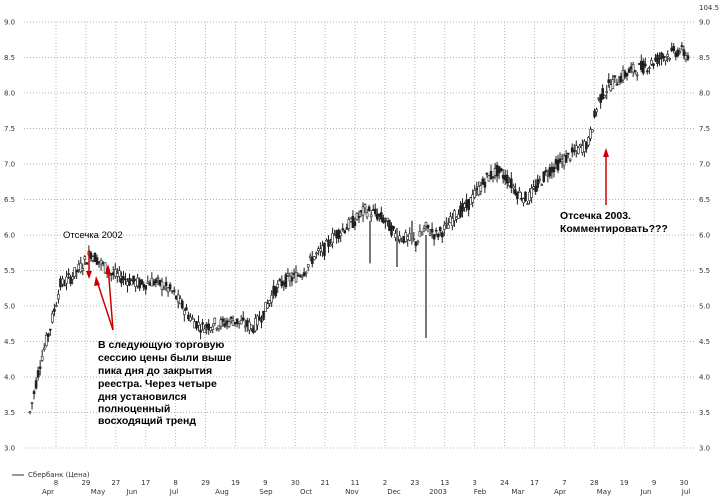  I want to click on legend: Сбербанк (Цена), so click(51, 475).